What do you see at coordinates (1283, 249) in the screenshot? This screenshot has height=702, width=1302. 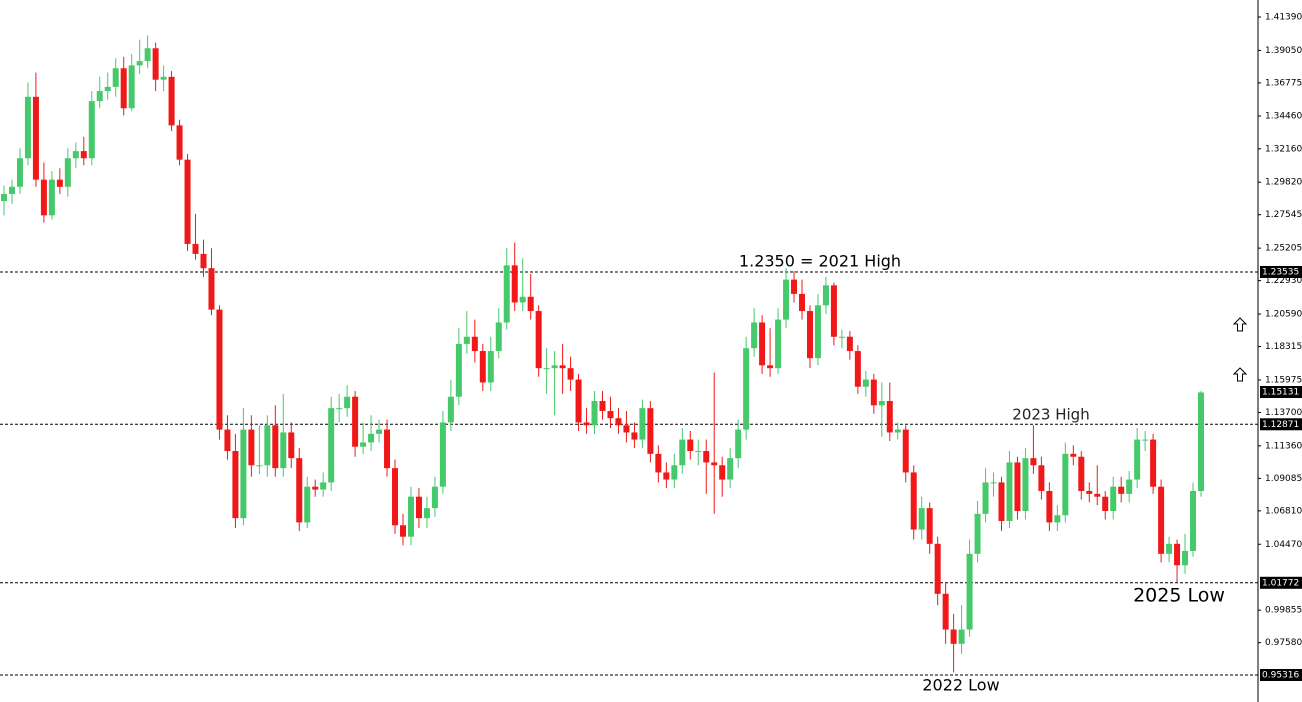 I see `y-tick-label: 1.25205` at bounding box center [1283, 249].